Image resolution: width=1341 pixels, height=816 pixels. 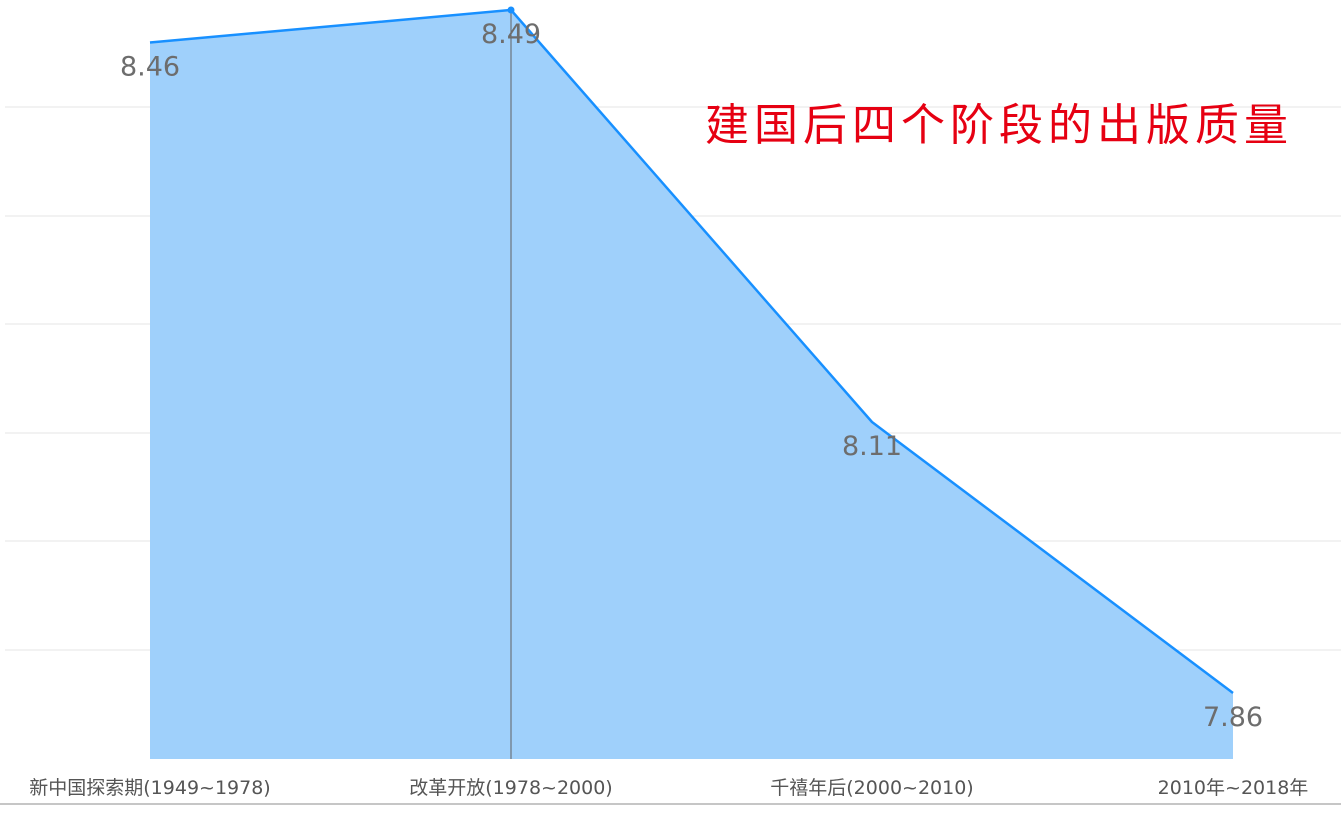 I want to click on x-tick-label: 千禧年后(2000~2010), so click(x=871, y=788).